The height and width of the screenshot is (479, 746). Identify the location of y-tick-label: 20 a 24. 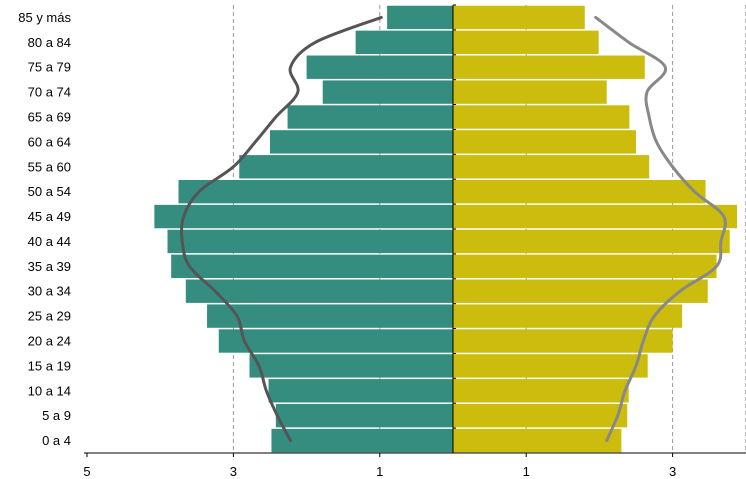
(49, 341).